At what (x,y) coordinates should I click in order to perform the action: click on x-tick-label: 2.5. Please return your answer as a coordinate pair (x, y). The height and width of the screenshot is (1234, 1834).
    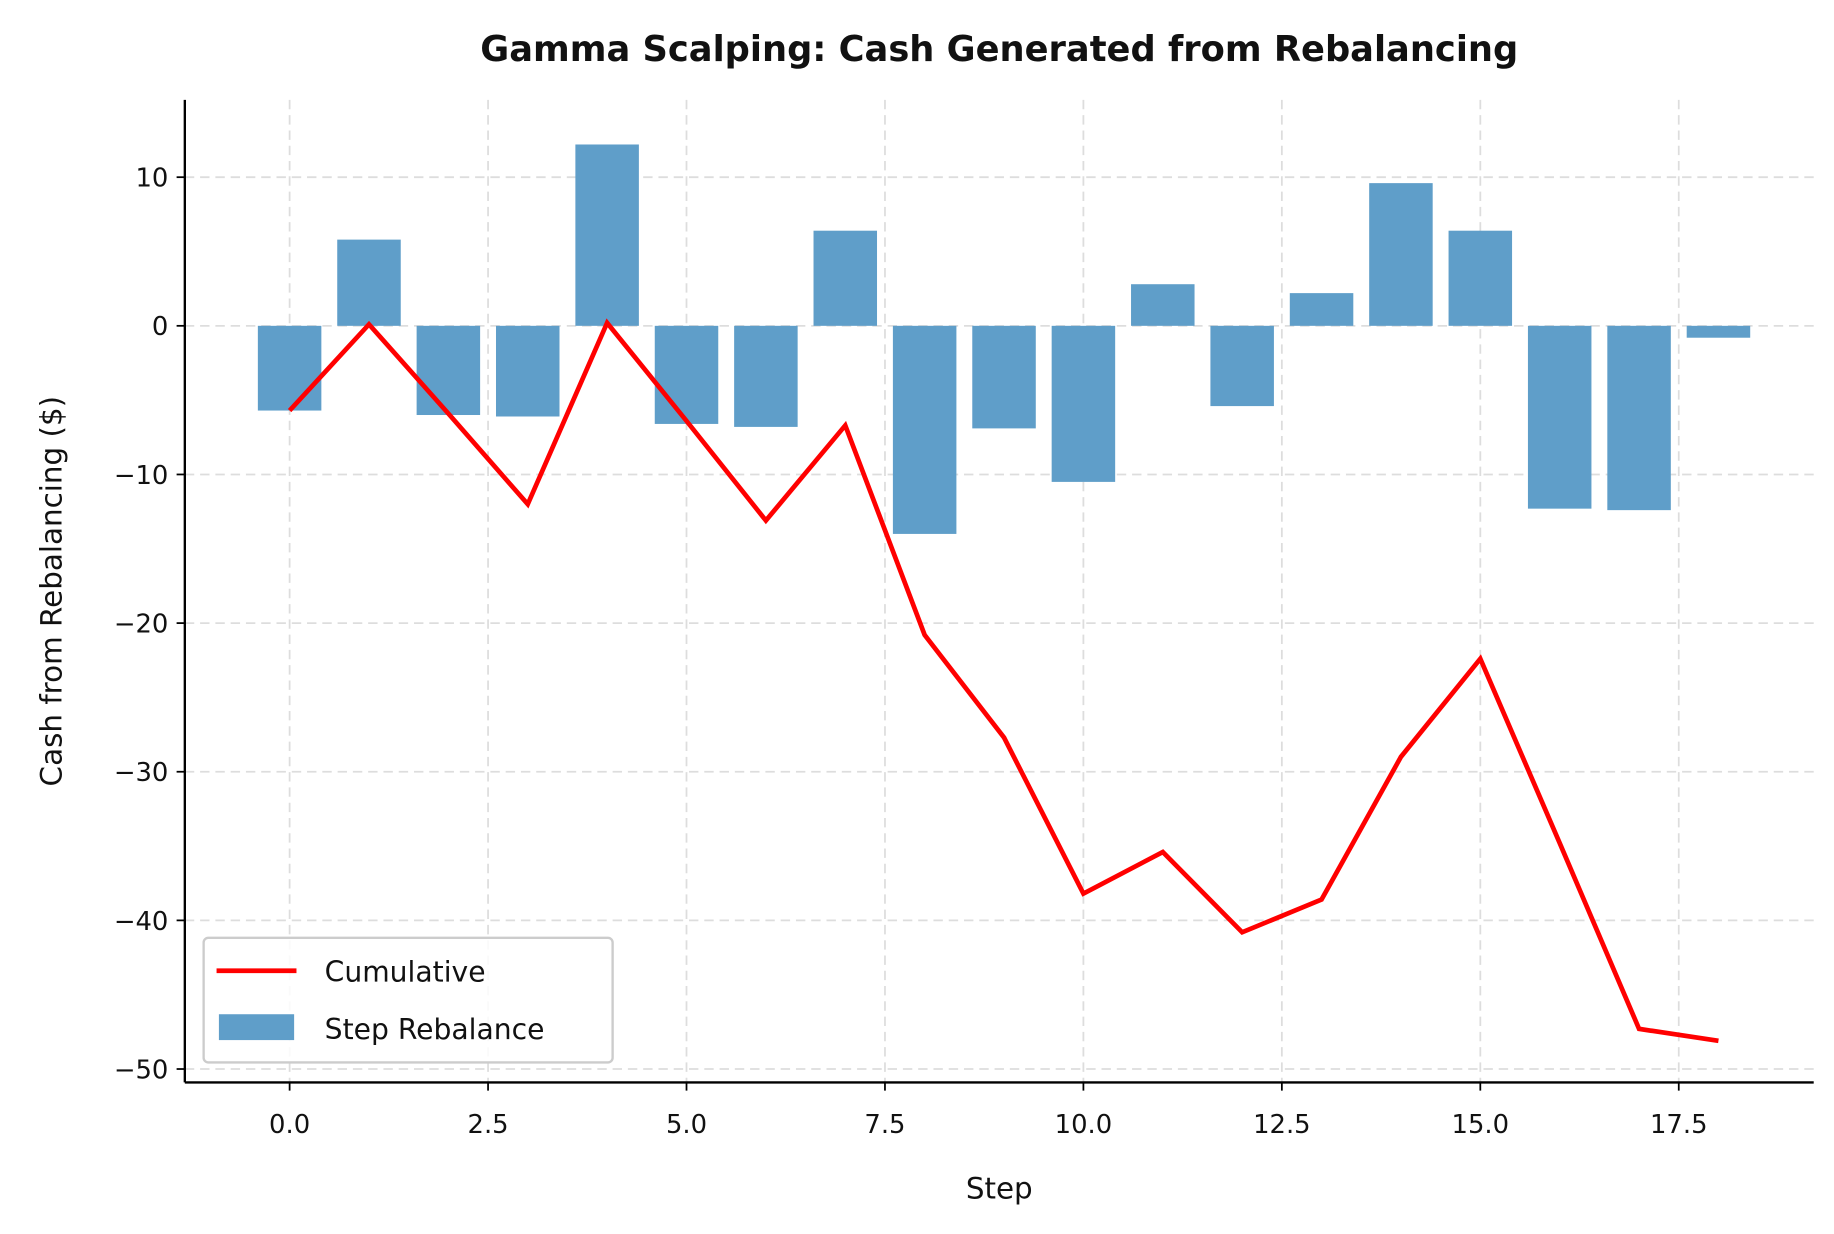
    Looking at the image, I should click on (488, 1125).